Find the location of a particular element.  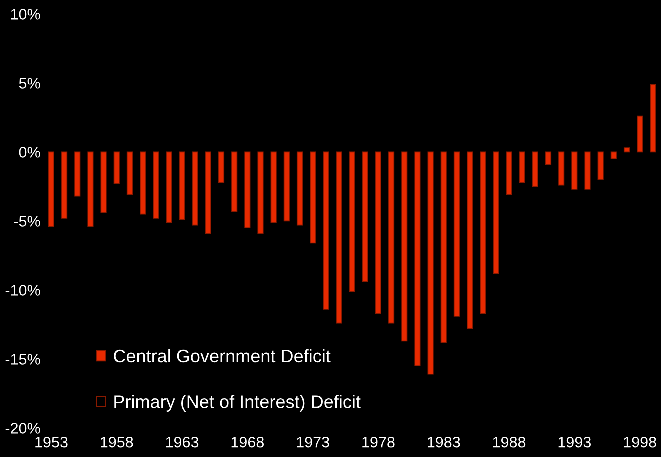

y-tick-label: -10% is located at coordinates (23, 290).